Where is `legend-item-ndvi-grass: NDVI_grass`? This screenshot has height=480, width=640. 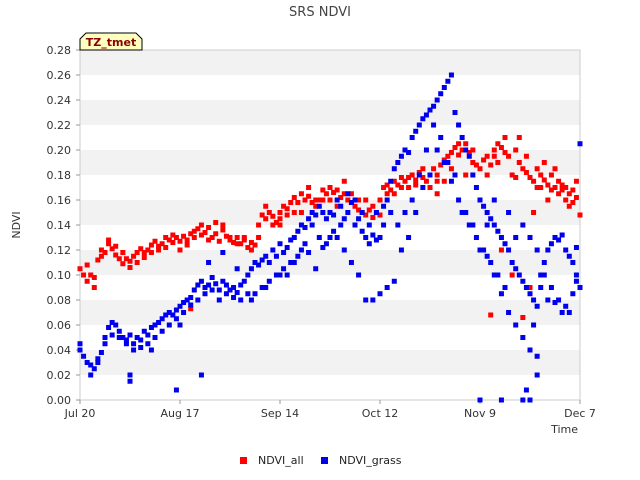
legend-item-ndvi-grass: NDVI_grass is located at coordinates (361, 460).